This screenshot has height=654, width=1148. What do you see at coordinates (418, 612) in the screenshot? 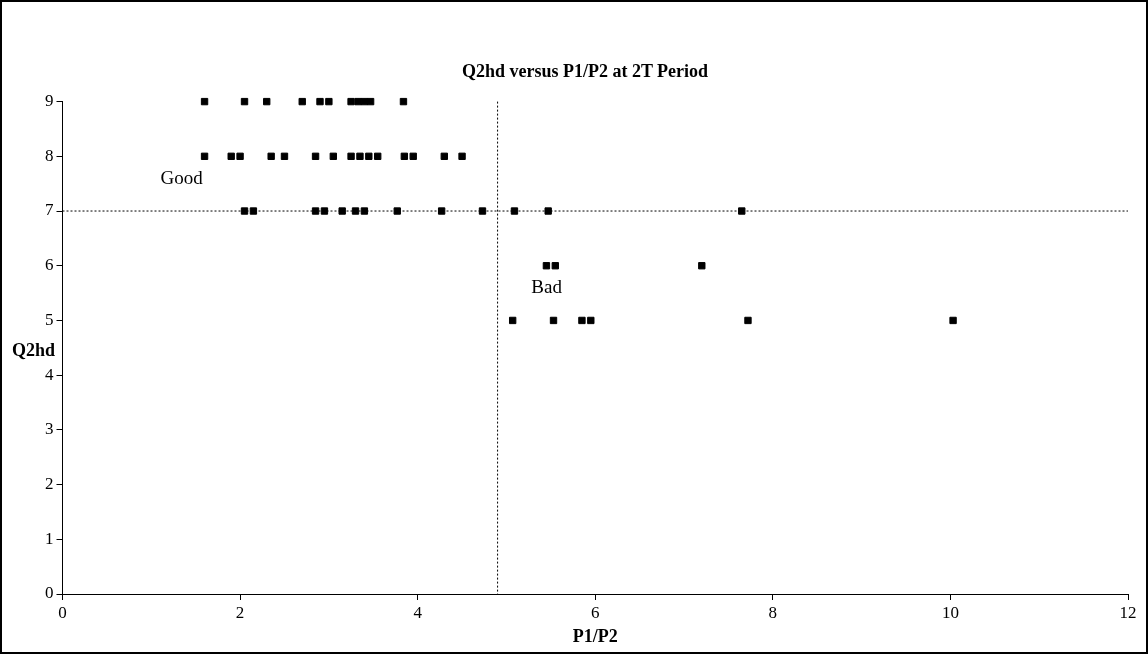
I see `x-tick-label: 4` at bounding box center [418, 612].